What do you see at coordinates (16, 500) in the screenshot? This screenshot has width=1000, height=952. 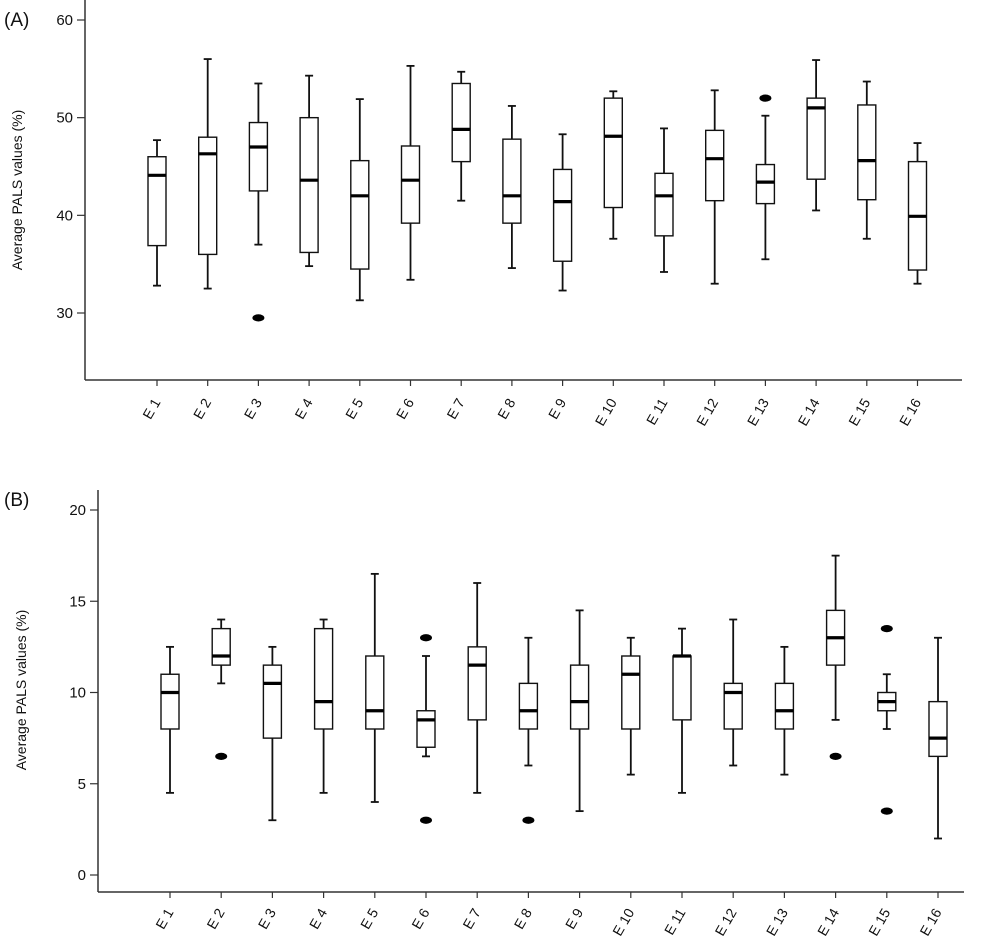 I see `panel-b-label: (B)` at bounding box center [16, 500].